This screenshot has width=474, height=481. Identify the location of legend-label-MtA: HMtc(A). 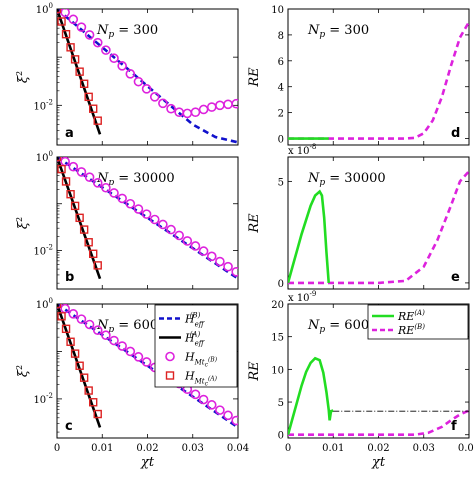
(201, 379).